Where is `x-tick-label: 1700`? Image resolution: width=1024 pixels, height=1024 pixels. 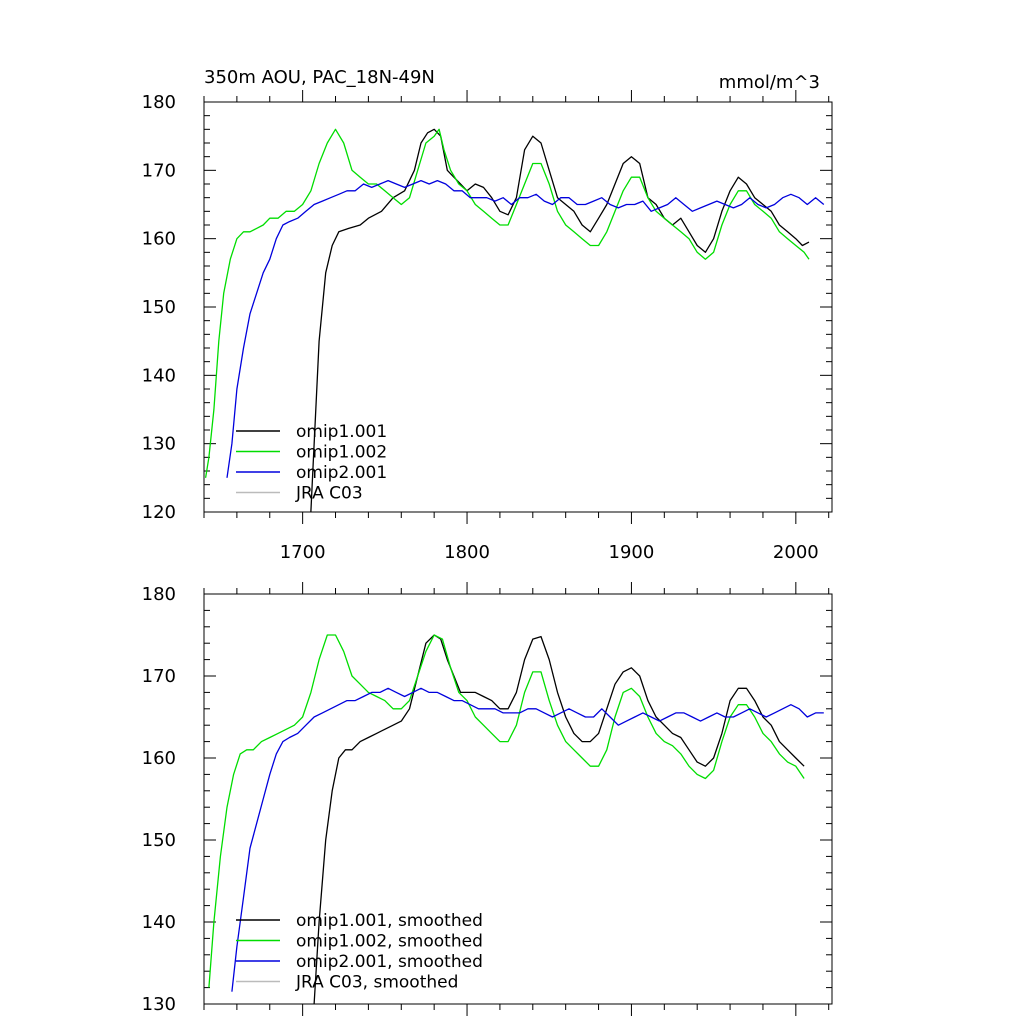
x-tick-label: 1700 is located at coordinates (303, 552).